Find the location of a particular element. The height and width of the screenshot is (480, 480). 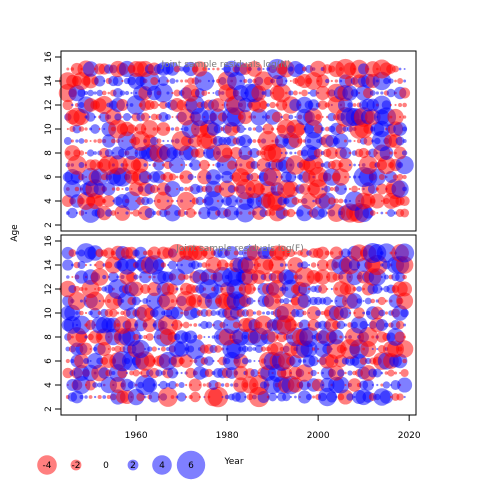

legend-bubble is located at coordinates (162, 465).